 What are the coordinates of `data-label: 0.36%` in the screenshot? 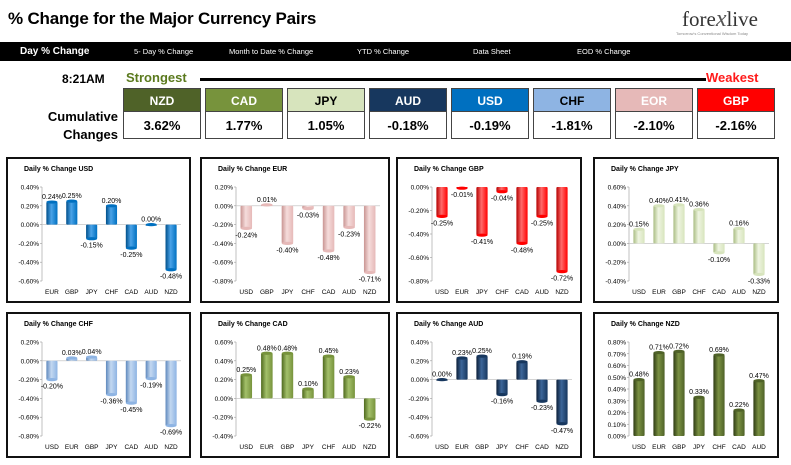 It's located at (699, 205).